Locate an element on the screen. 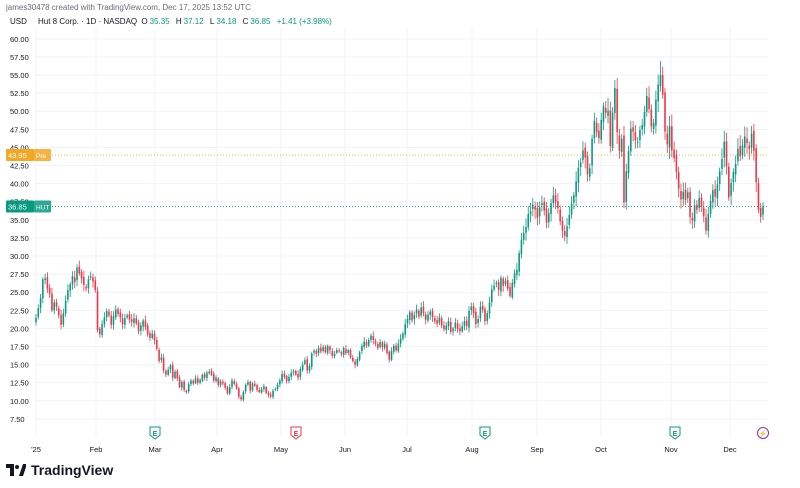 This screenshot has width=800, height=488. x-tick-label: Dec is located at coordinates (730, 449).